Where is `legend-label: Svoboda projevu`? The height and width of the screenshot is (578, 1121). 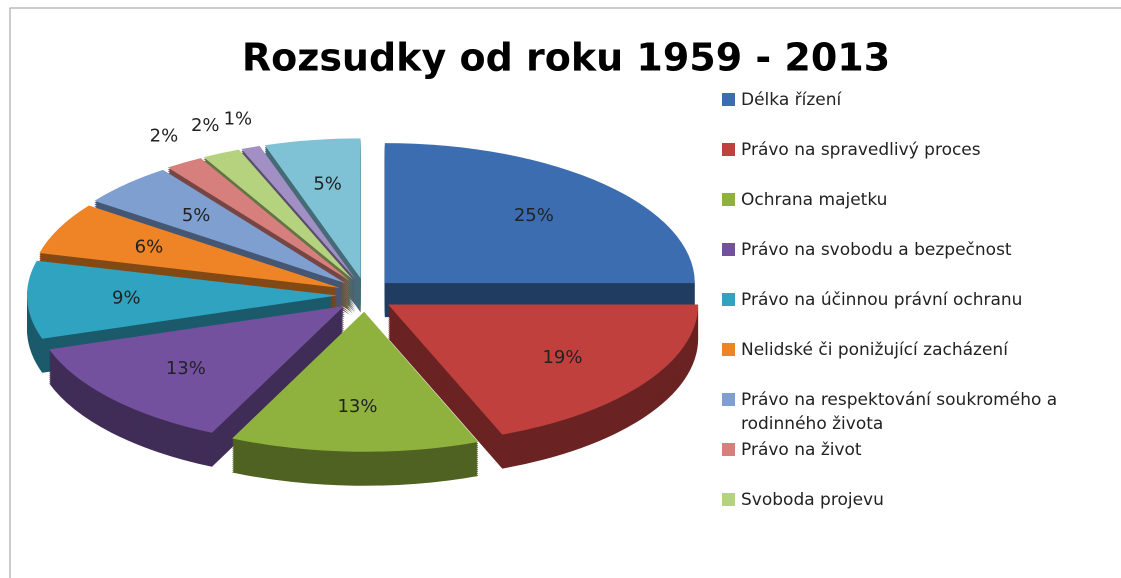
legend-label: Svoboda projevu is located at coordinates (812, 500).